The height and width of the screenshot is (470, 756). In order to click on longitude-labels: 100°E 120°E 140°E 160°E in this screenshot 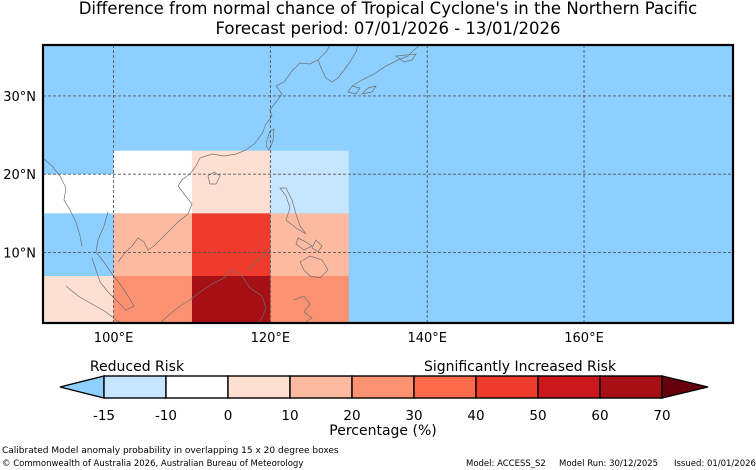, I will do `click(349, 338)`.